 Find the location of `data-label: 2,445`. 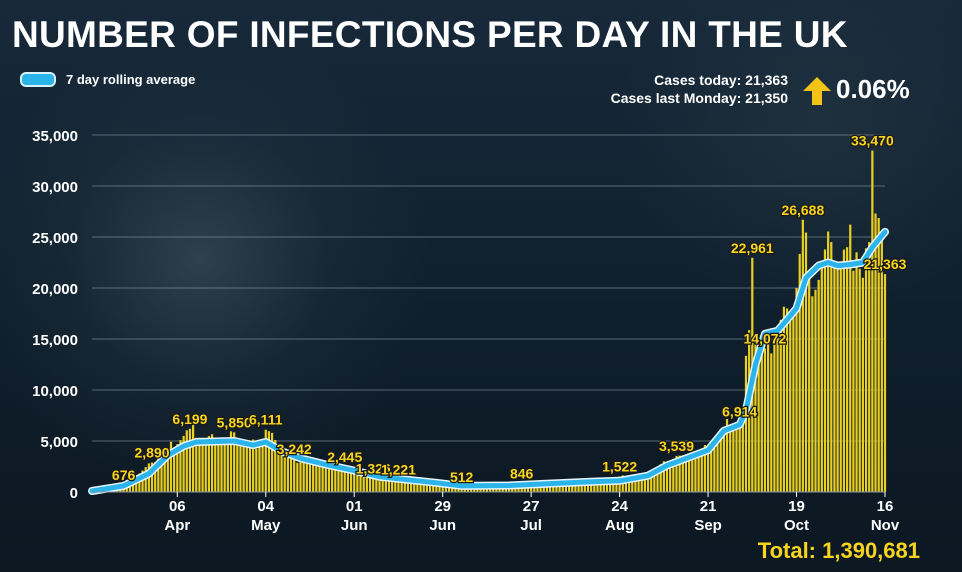

data-label: 2,445 is located at coordinates (344, 457).